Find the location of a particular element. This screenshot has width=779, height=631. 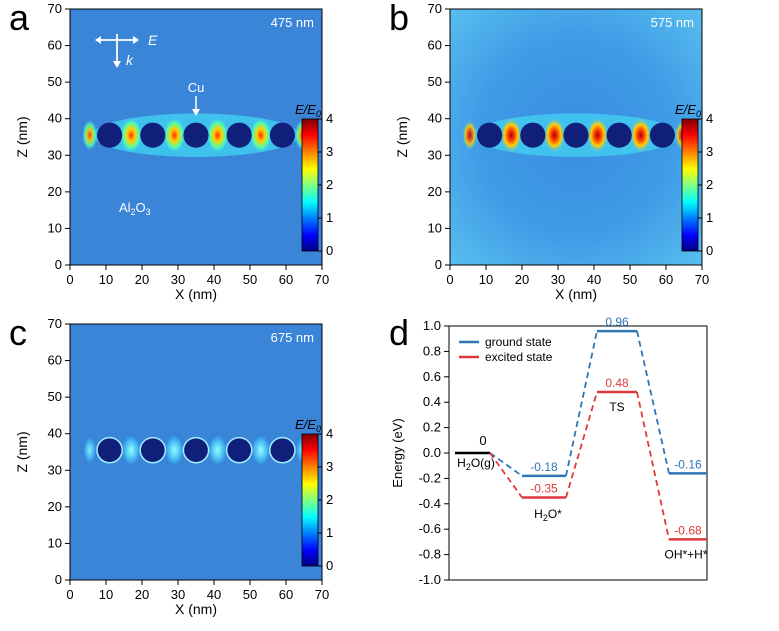

legend-label: ground state is located at coordinates (518, 342).